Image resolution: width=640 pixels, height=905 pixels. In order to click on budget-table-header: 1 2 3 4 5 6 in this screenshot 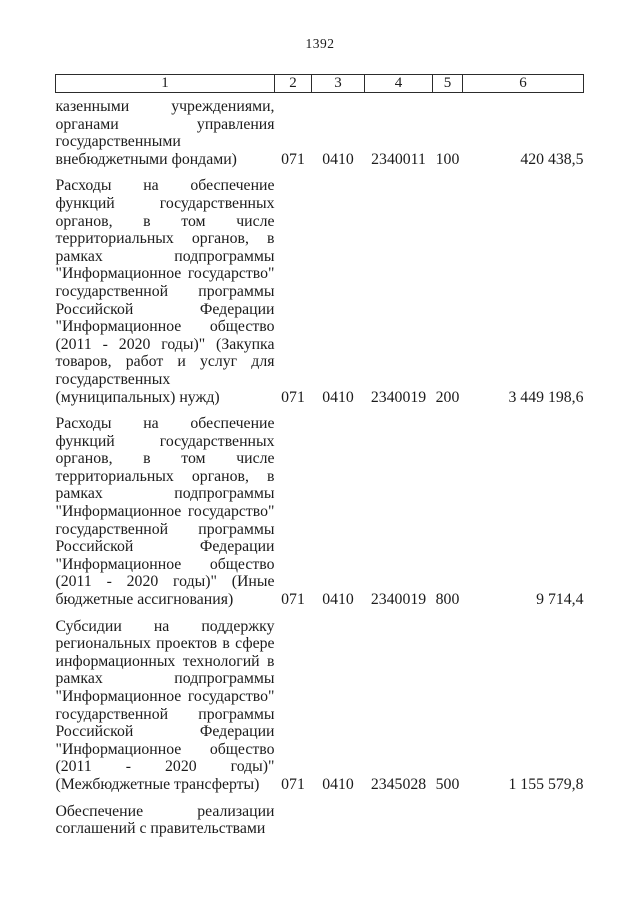, I will do `click(319, 83)`.